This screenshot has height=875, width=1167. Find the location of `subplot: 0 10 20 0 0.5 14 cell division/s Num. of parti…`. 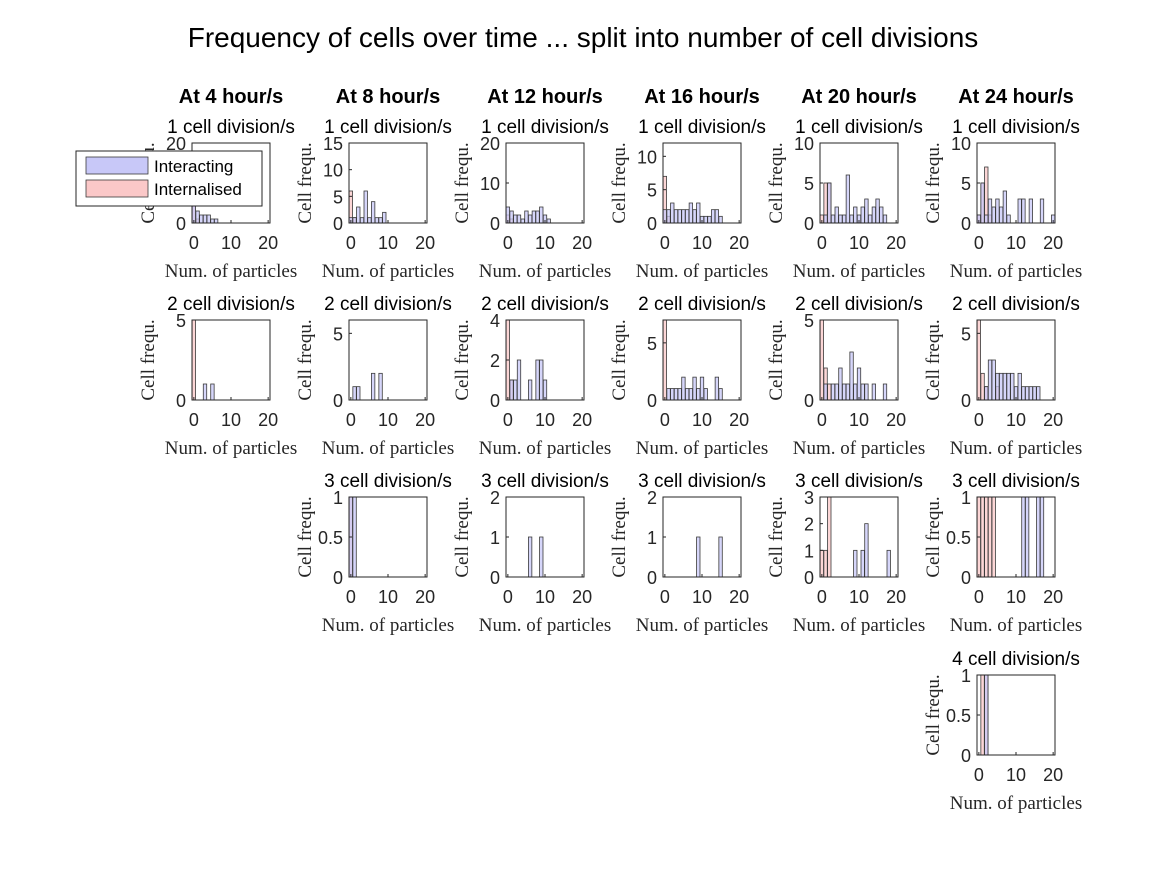

subplot: 0 10 20 0 0.5 14 cell division/s Num. of parti… is located at coordinates (1002, 731).